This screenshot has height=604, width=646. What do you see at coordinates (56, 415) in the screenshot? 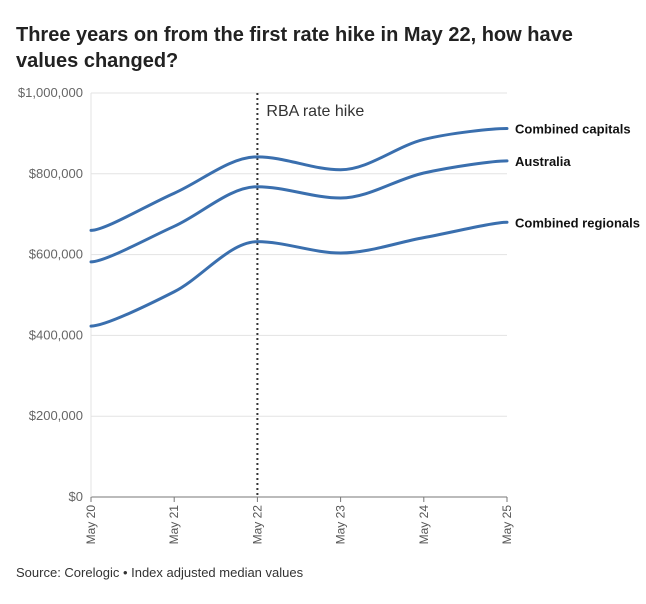
I see `y-tick-label: $200,000` at bounding box center [56, 415].